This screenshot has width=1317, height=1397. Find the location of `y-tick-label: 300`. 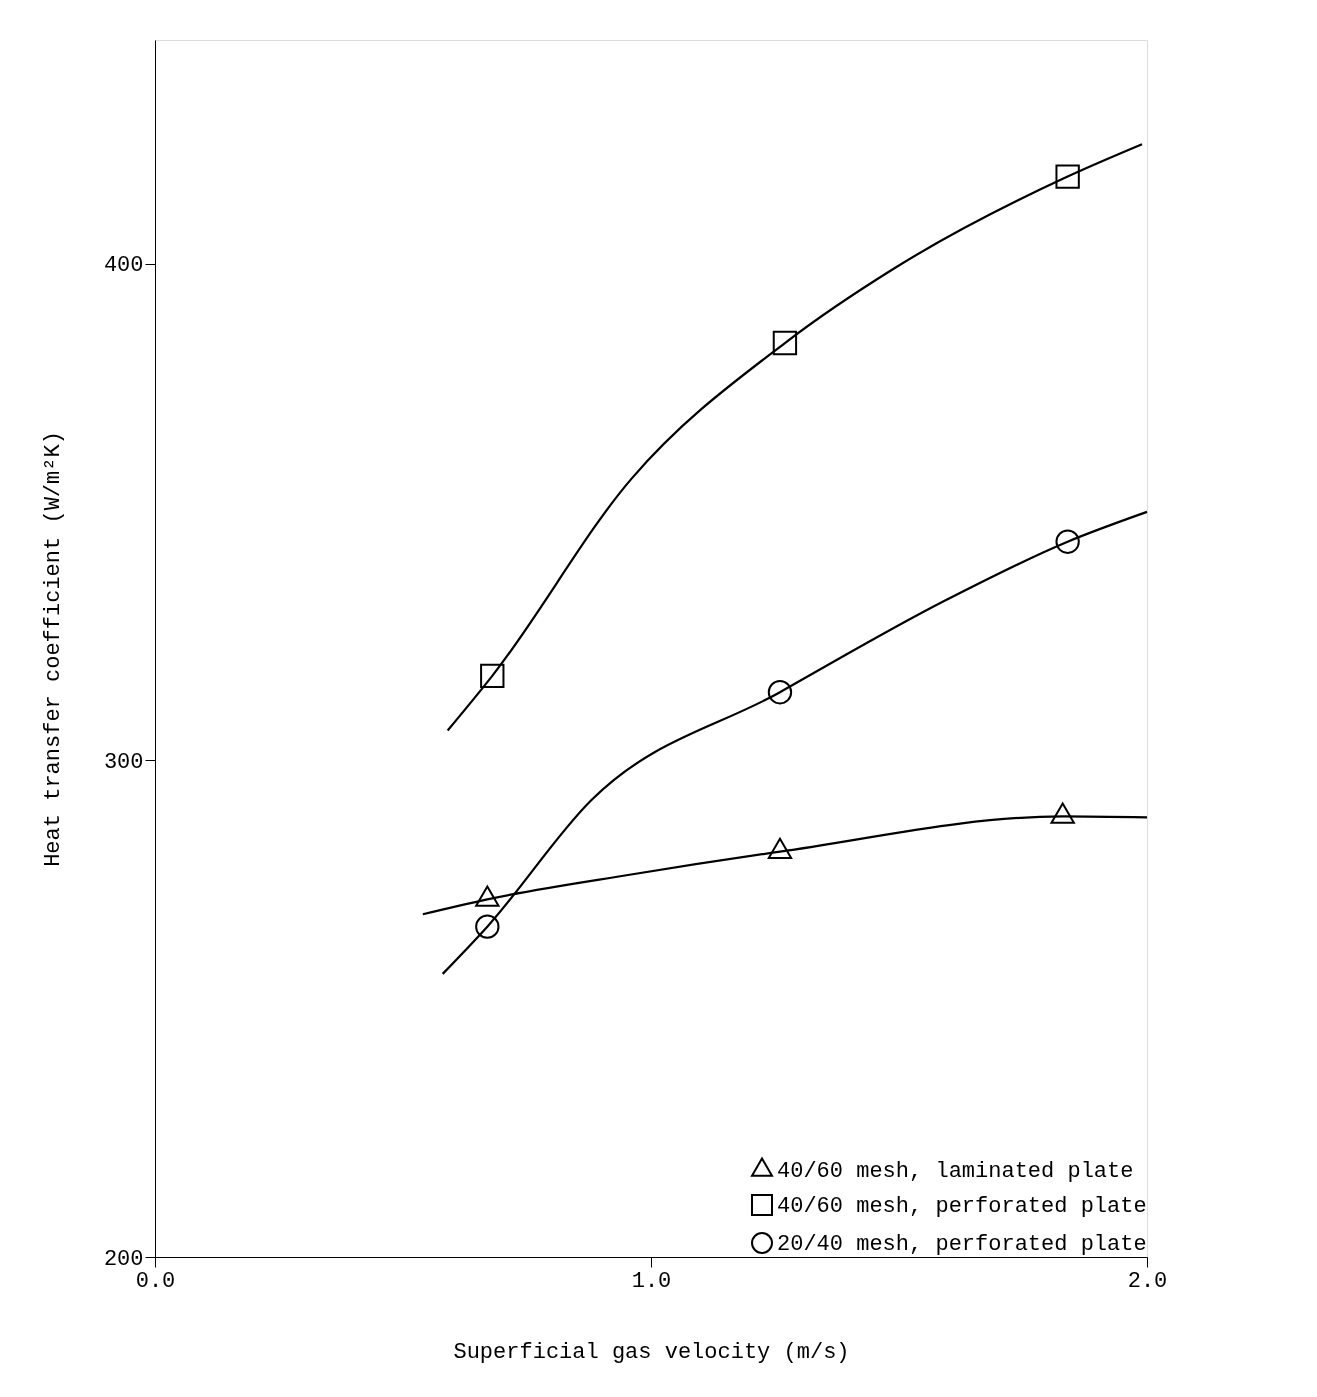

y-tick-label: 300 is located at coordinates (123, 762).